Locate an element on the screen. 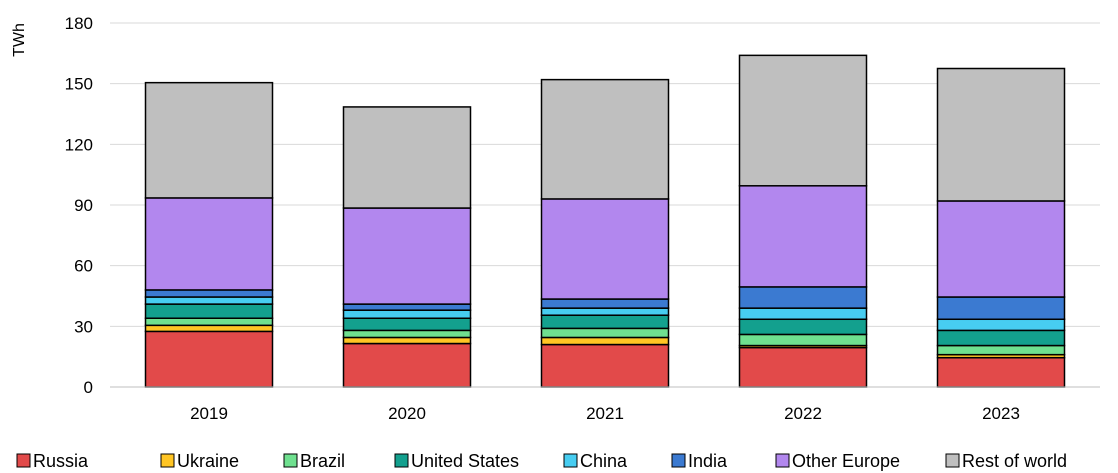  y-tick-label: 0 is located at coordinates (88, 387).